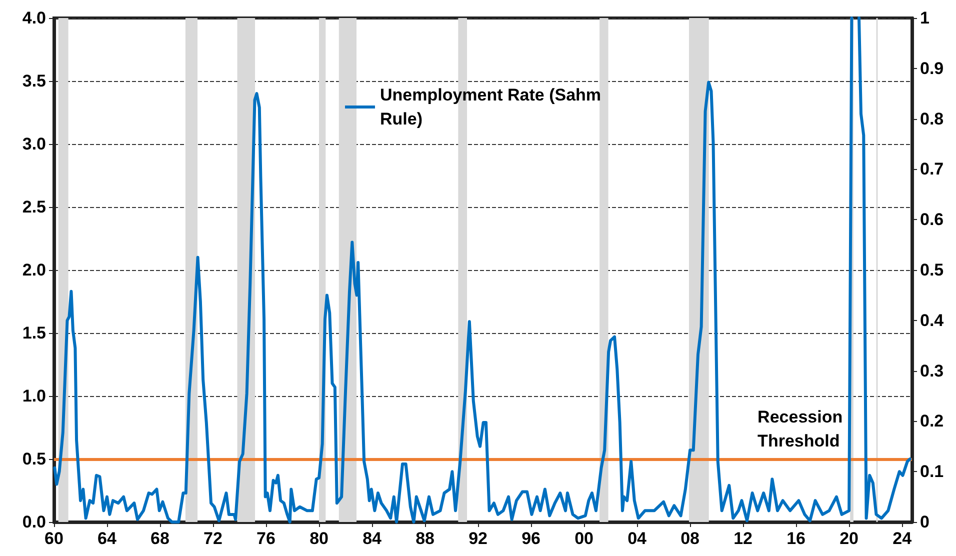 The height and width of the screenshot is (556, 956). What do you see at coordinates (34, 207) in the screenshot?
I see `y-tick-label: 2.5` at bounding box center [34, 207].